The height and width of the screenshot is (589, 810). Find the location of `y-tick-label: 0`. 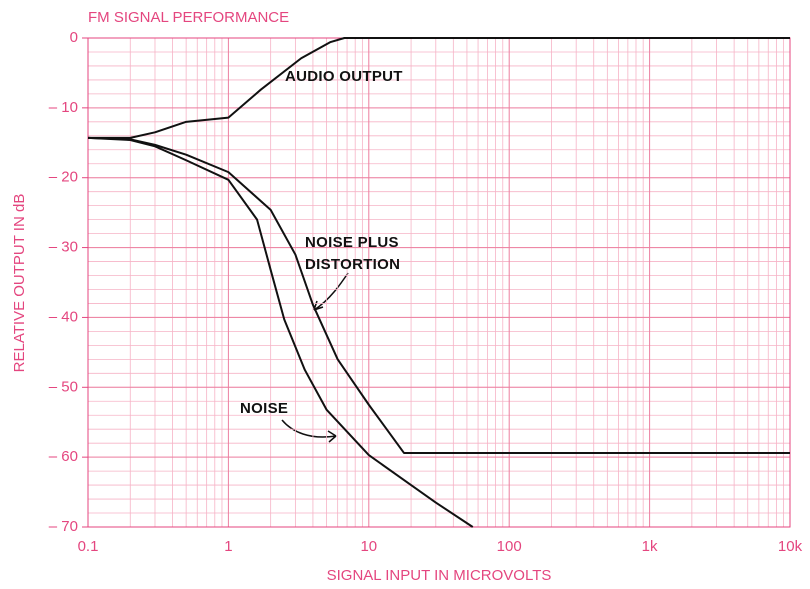

y-tick-label: 0 is located at coordinates (74, 37).